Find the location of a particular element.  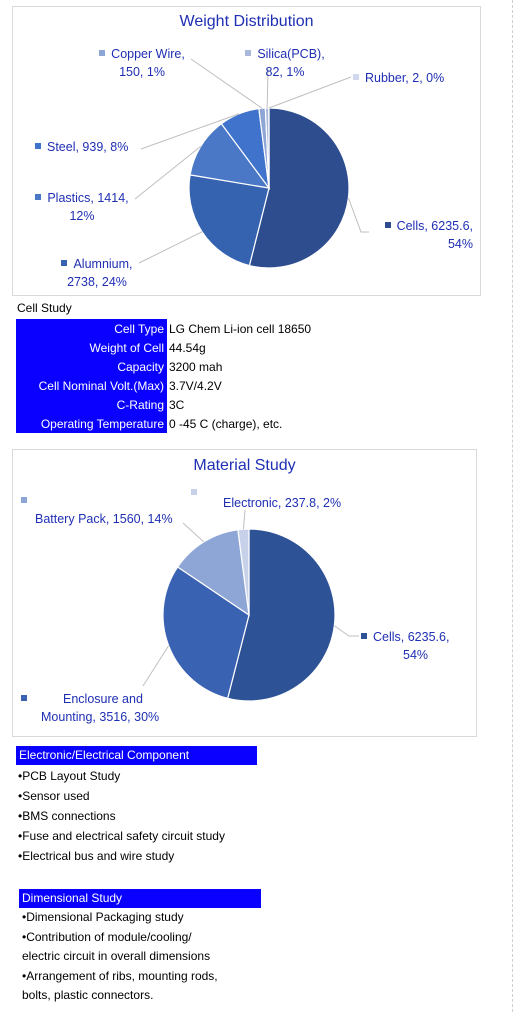

label-plastics: Plastics, 1414, 12% is located at coordinates (82, 207).